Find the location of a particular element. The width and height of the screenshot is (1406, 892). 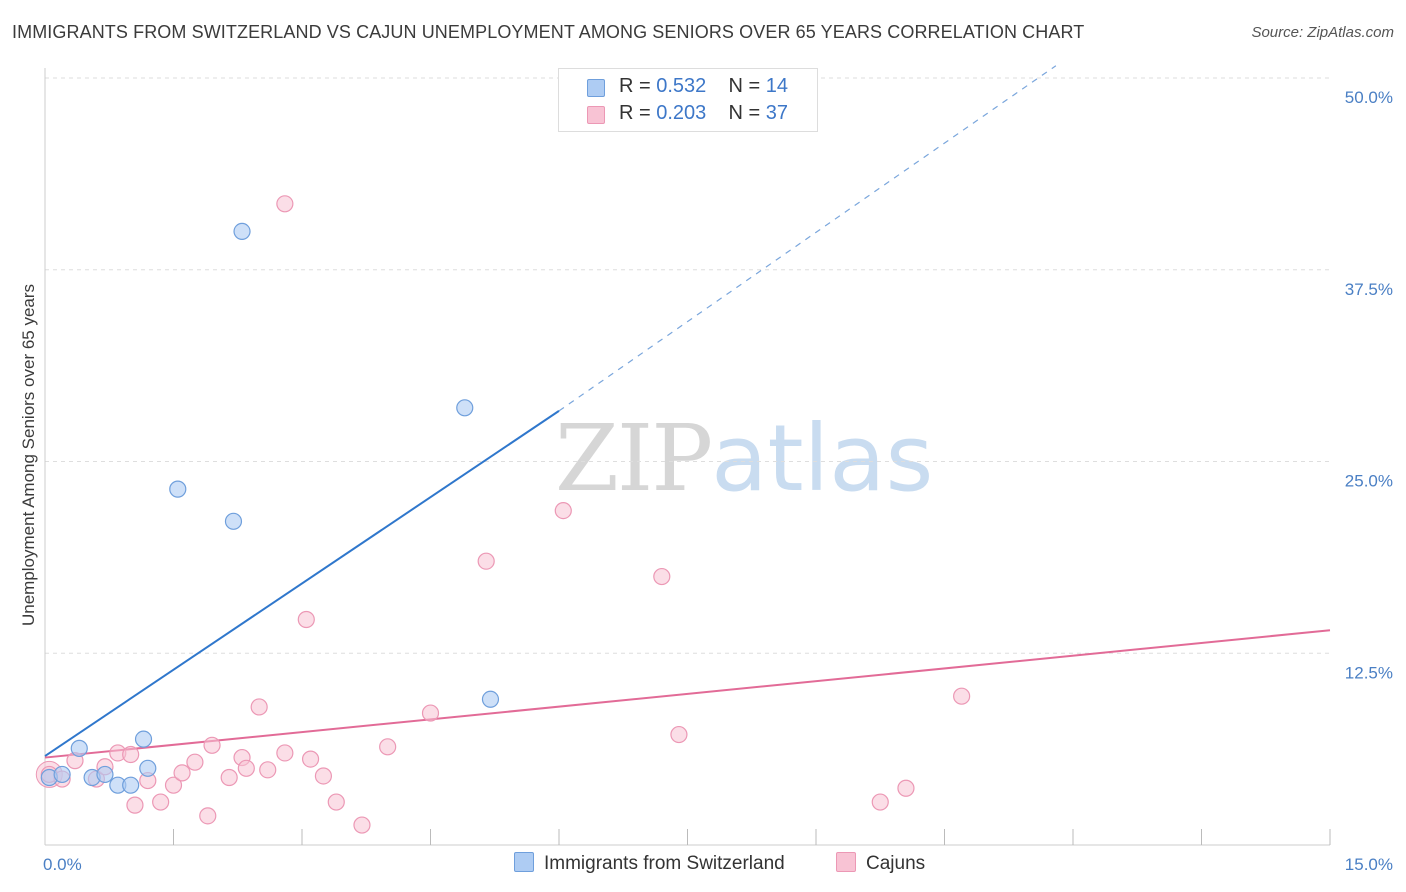

y-tick-label: 50.0% is located at coordinates (1369, 97).